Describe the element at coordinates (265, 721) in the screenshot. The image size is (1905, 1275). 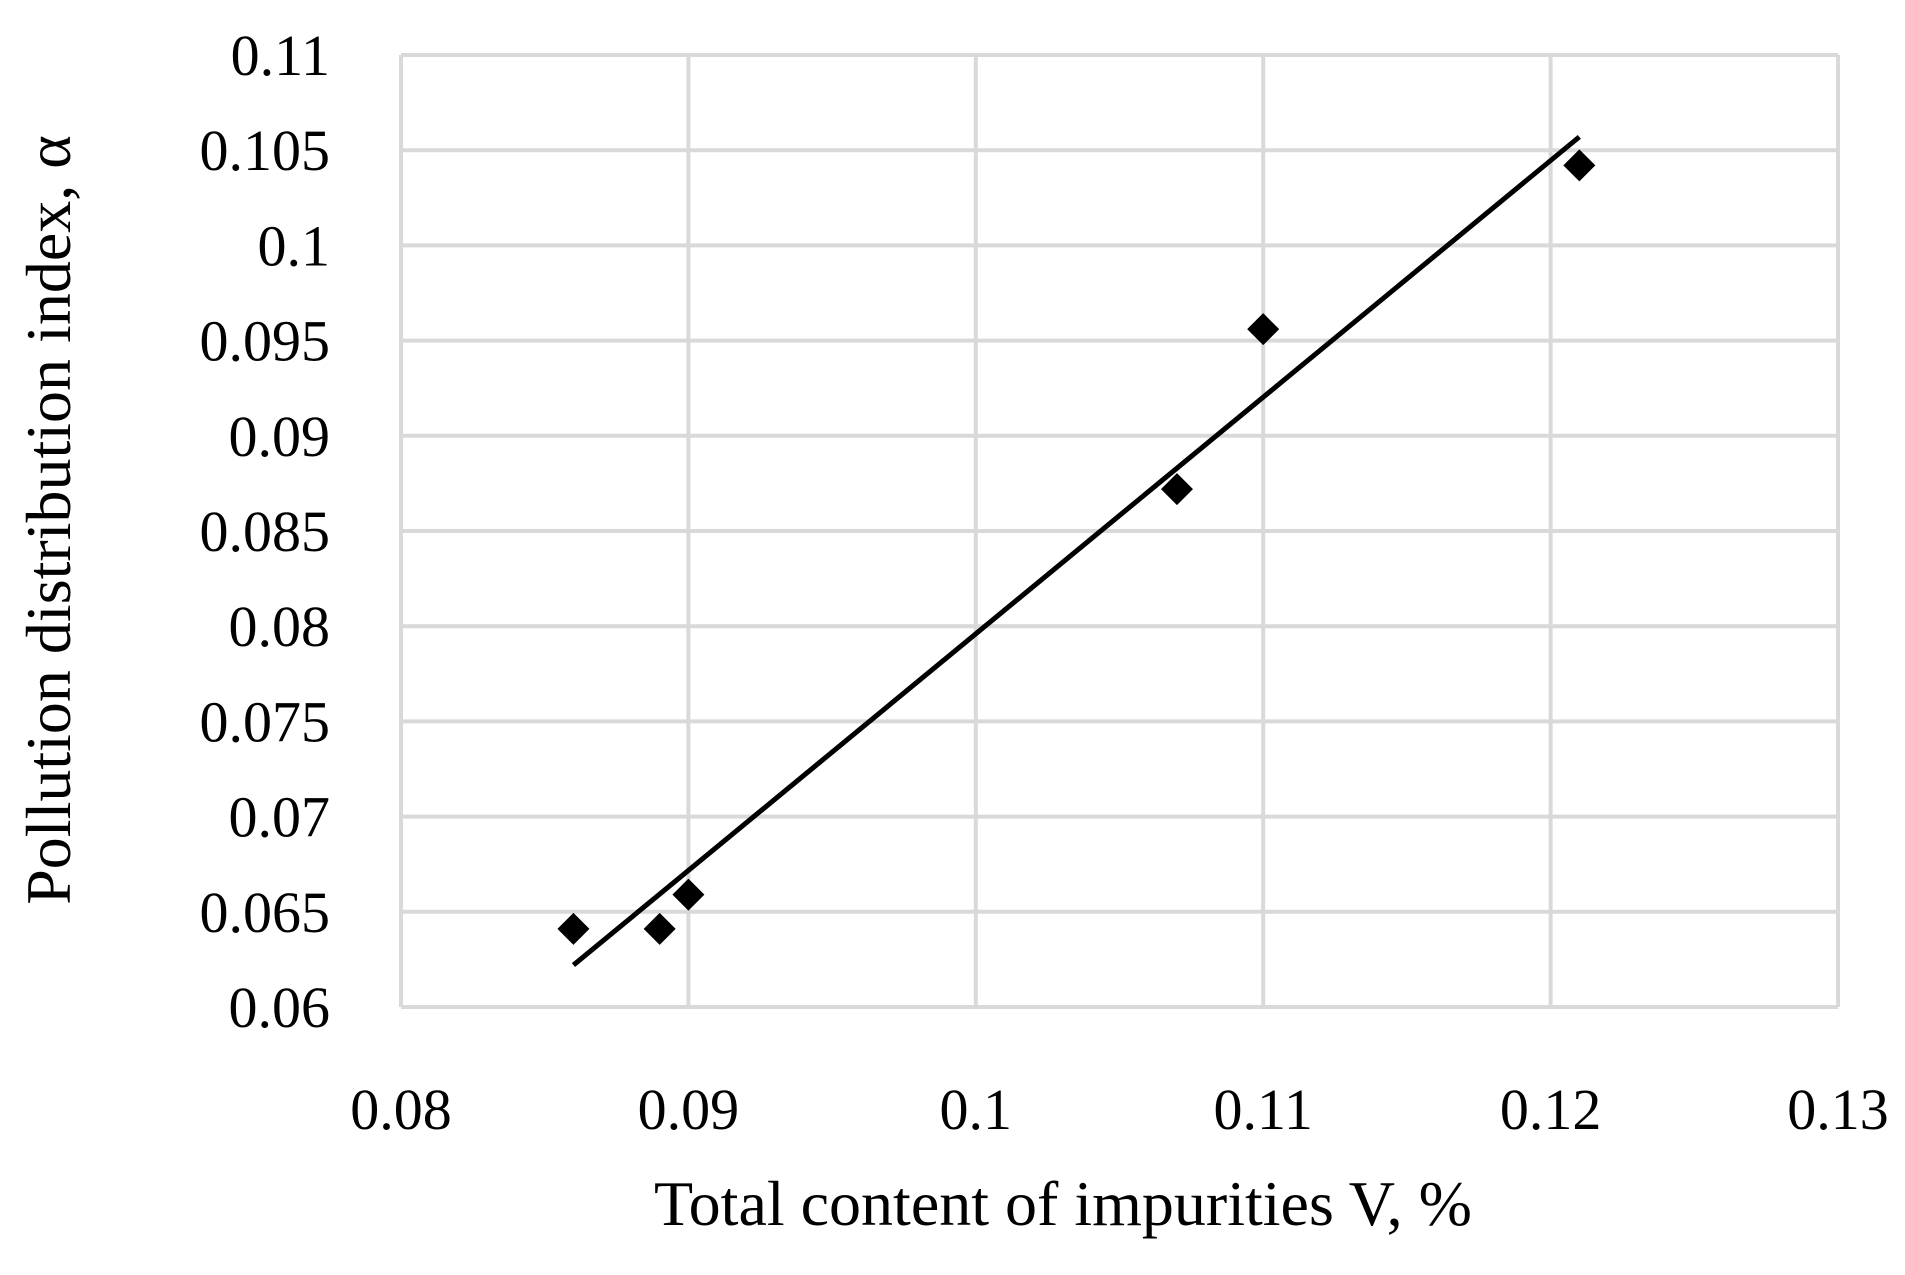
I see `y-tick-label: 0.075` at that location.